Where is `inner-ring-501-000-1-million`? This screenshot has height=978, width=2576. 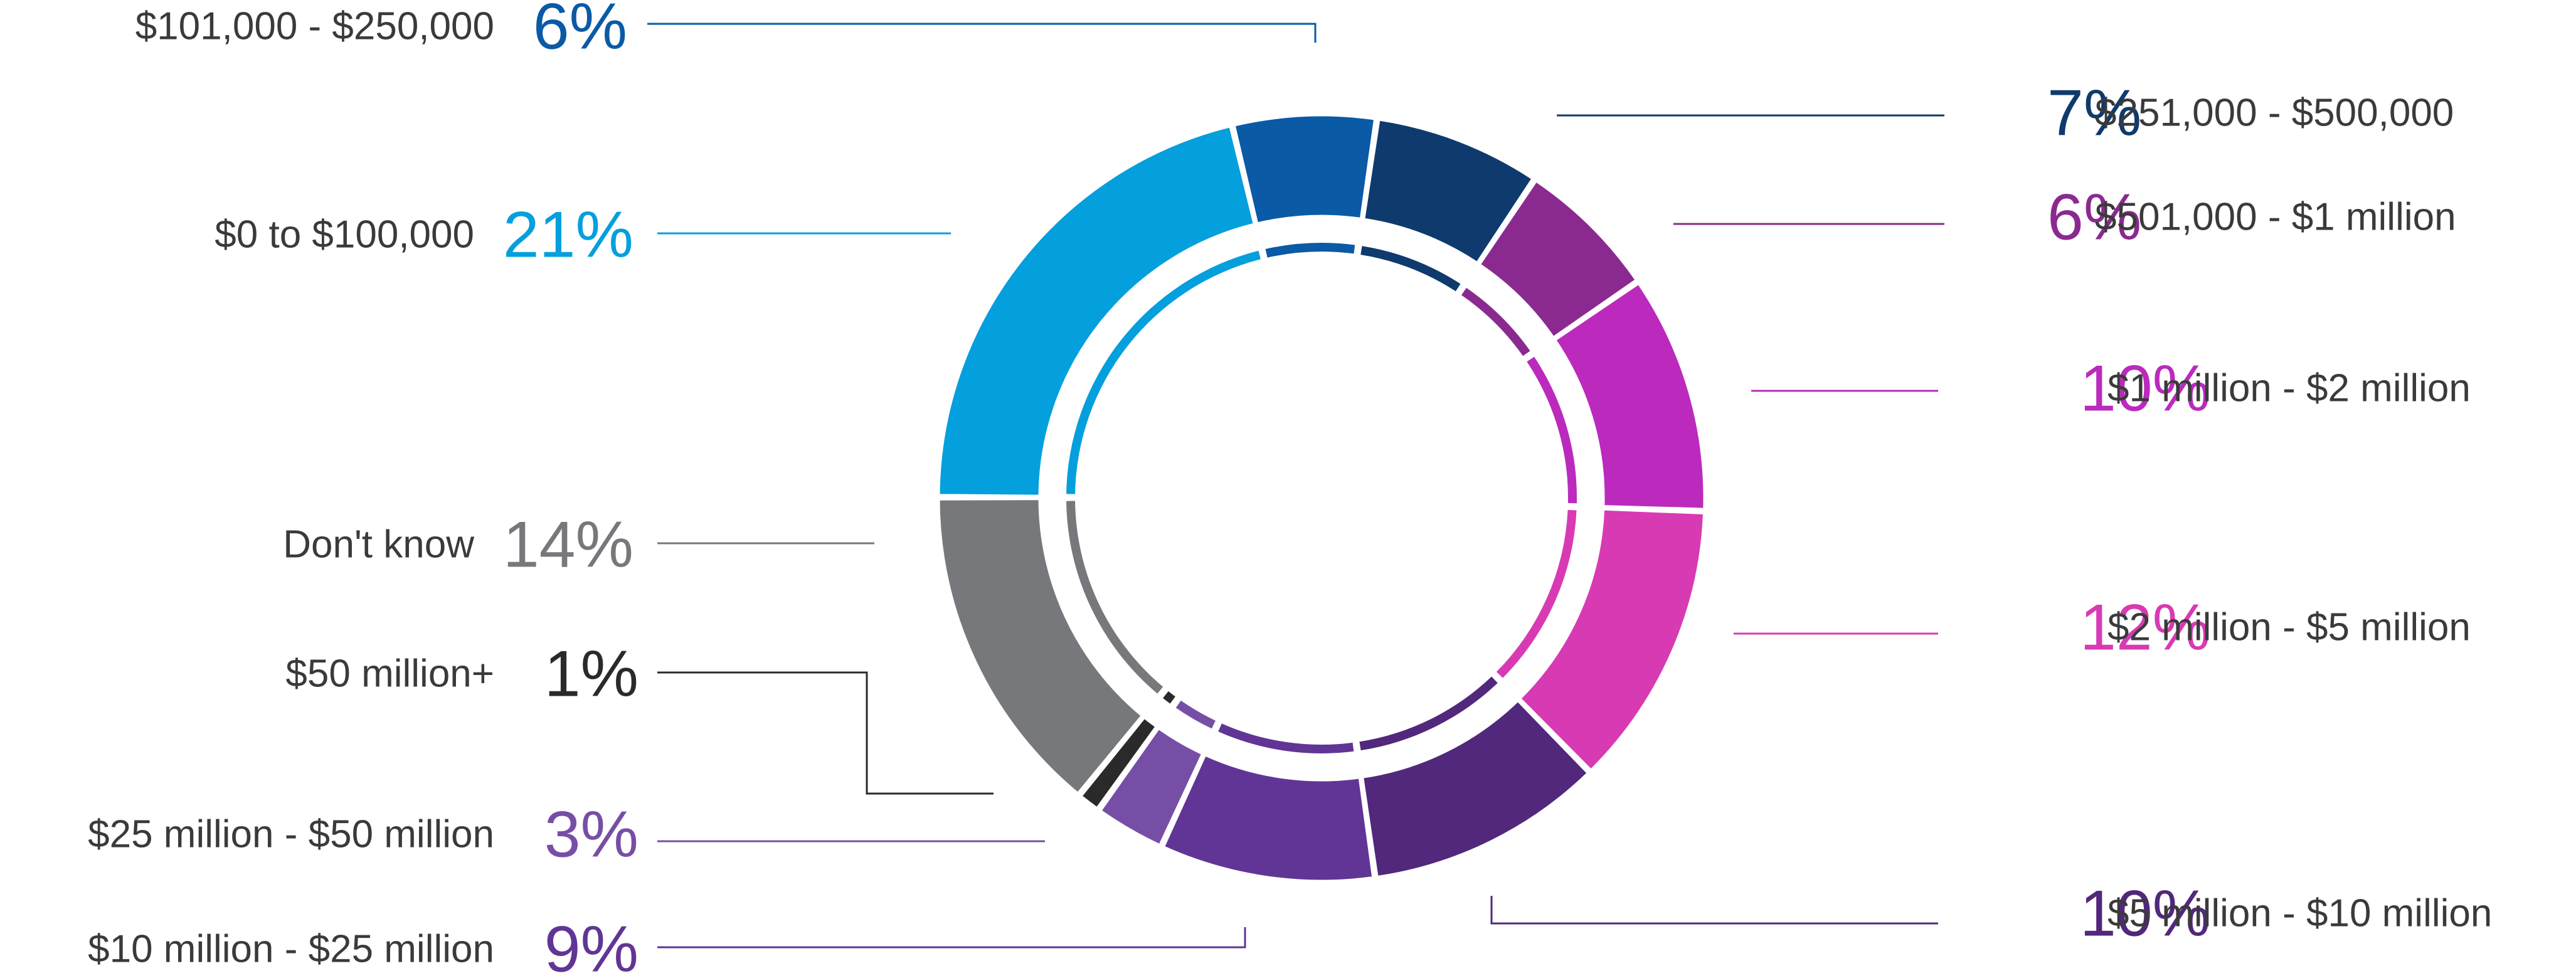
inner-ring-501-000-1-million is located at coordinates (1495, 322).